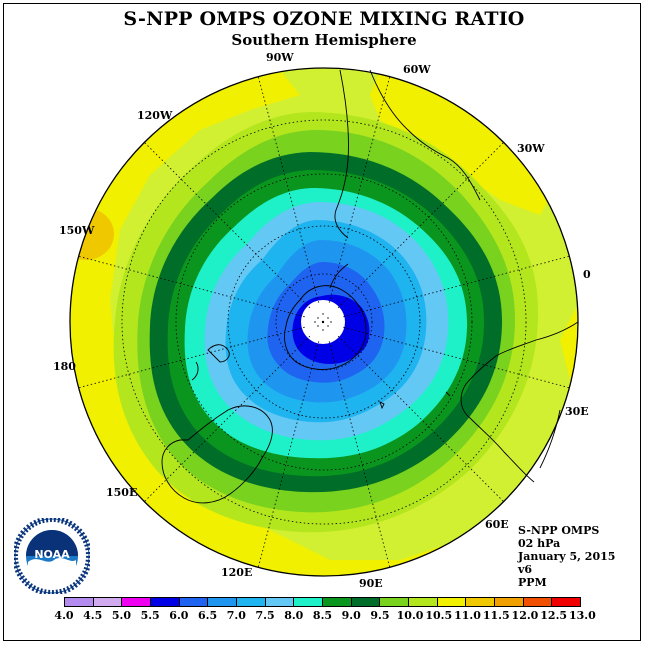 Image resolution: width=648 pixels, height=648 pixels. What do you see at coordinates (93, 615) in the screenshot?
I see `legend-tick-label: 4.5` at bounding box center [93, 615].